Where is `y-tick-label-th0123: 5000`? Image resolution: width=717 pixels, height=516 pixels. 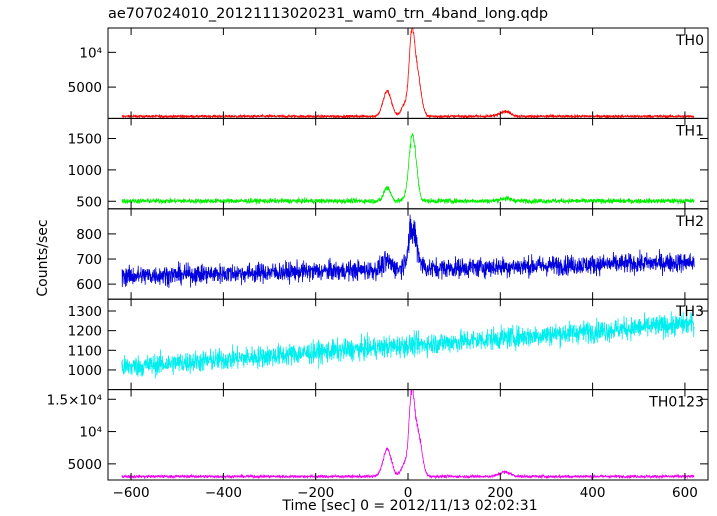 y-tick-label-th0123: 5000 is located at coordinates (85, 465).